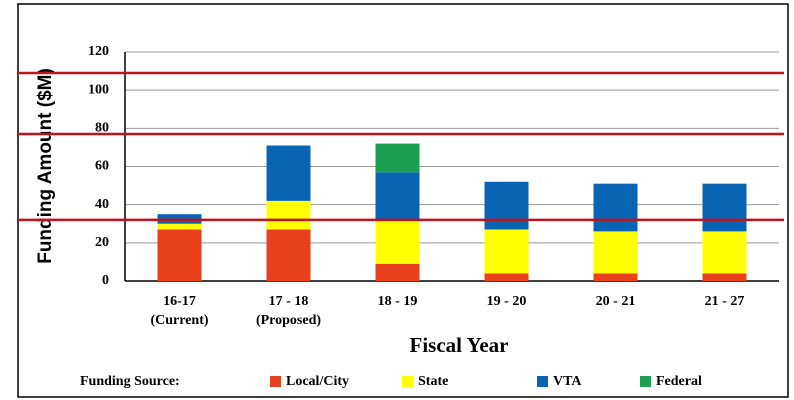 This screenshot has width=794, height=400. Describe the element at coordinates (102, 242) in the screenshot. I see `y-tick-label: 20` at that location.